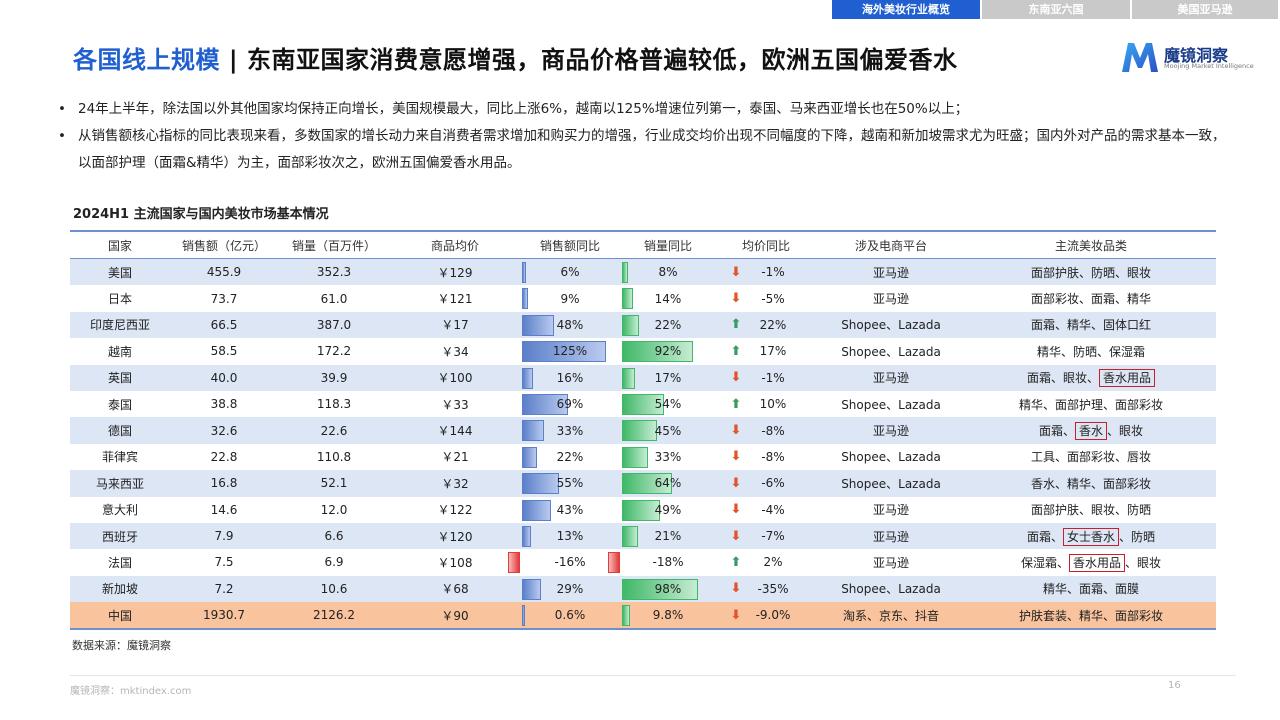 This screenshot has width=1280, height=720. What do you see at coordinates (668, 430) in the screenshot?
I see `cell-volume-yoy-label: 45%` at bounding box center [668, 430].